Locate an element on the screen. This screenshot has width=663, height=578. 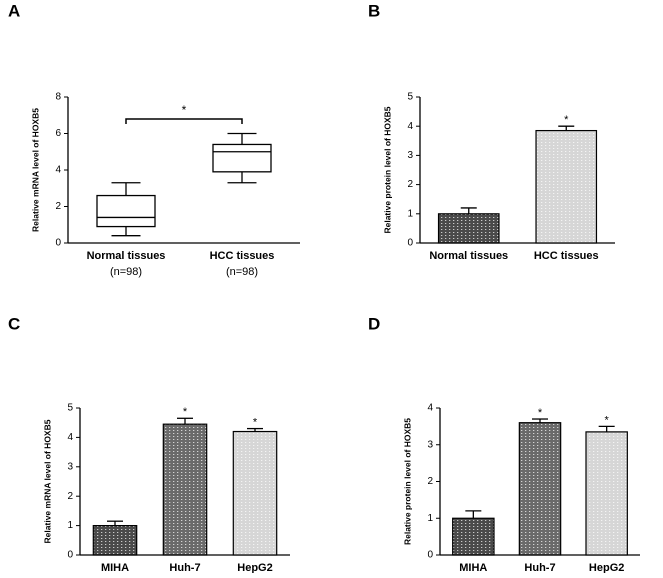
y-tick-label: 6 is located at coordinates (58, 133).